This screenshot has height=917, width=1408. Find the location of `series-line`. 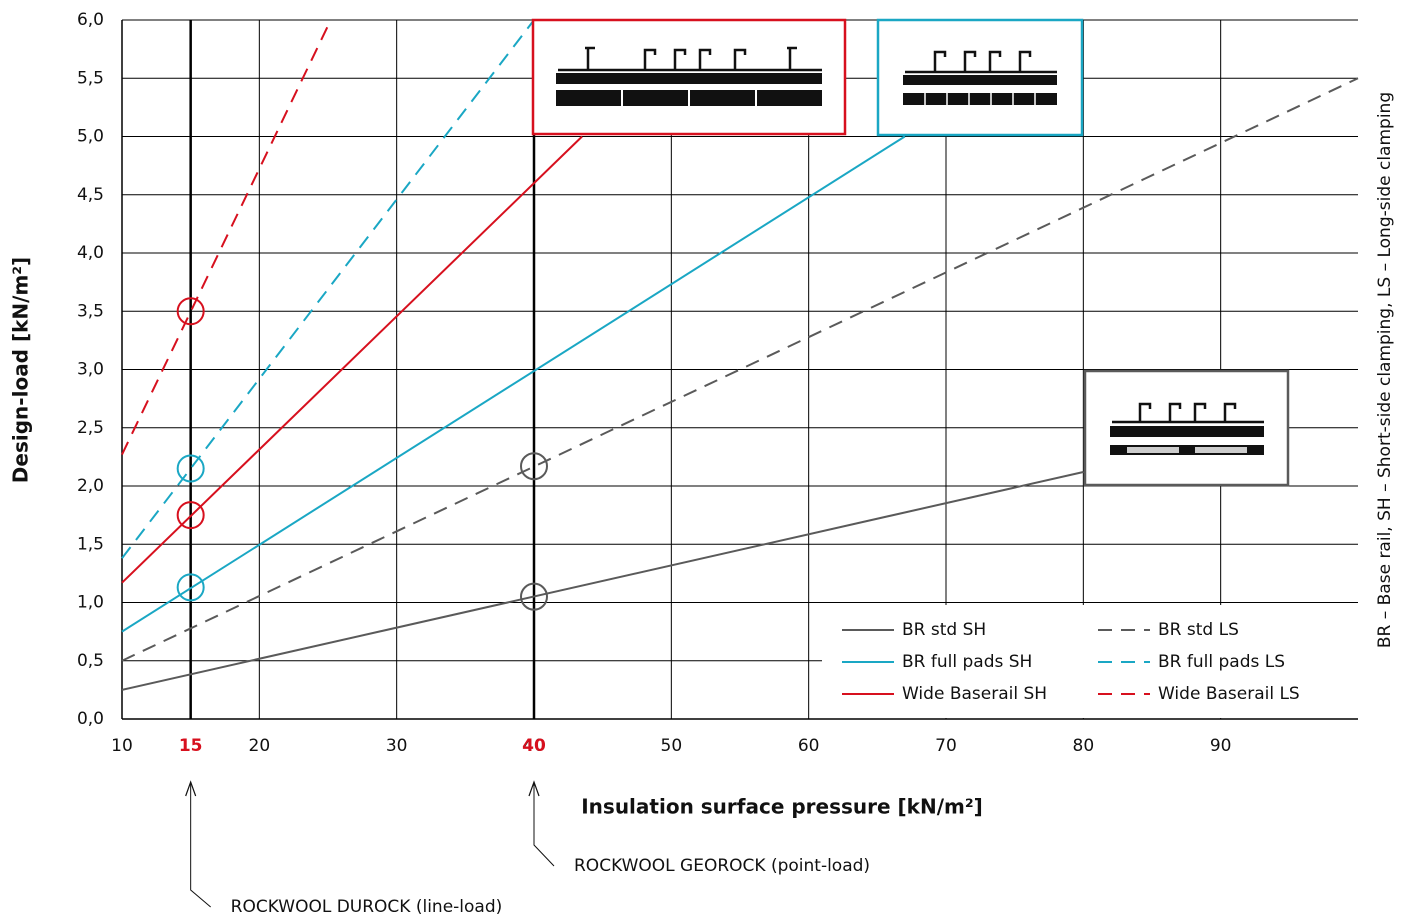

series-line is located at coordinates (226, 237).